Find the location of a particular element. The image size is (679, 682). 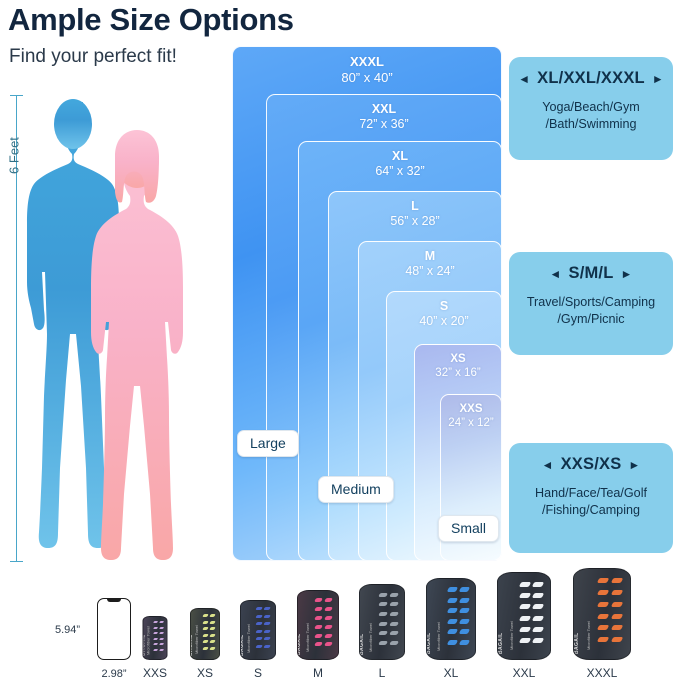

usage-card-medium-uses: Travel/Sports/Camping /Gym/Picnic is located at coordinates (591, 310).